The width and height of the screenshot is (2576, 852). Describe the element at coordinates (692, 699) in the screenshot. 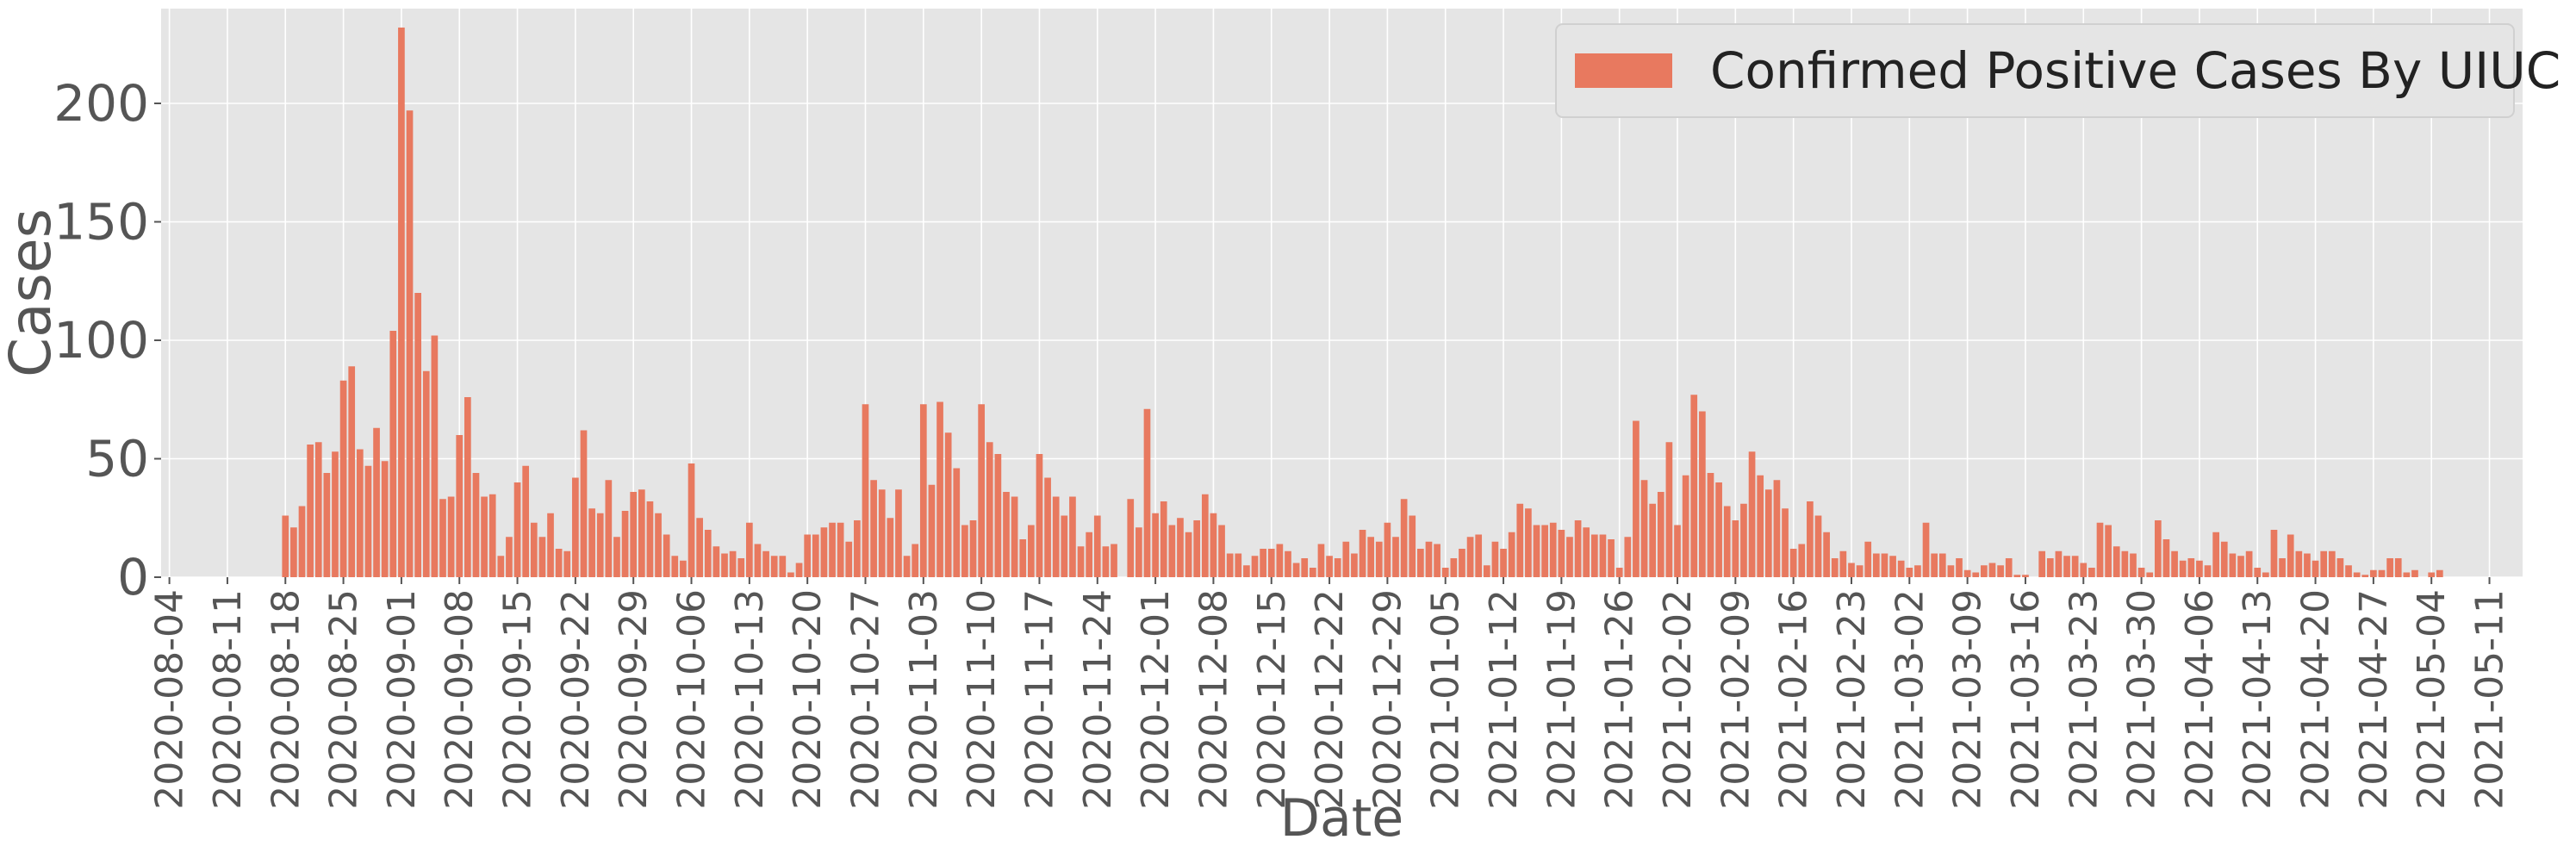

I see `x-tick-label: 2020-10-06` at that location.